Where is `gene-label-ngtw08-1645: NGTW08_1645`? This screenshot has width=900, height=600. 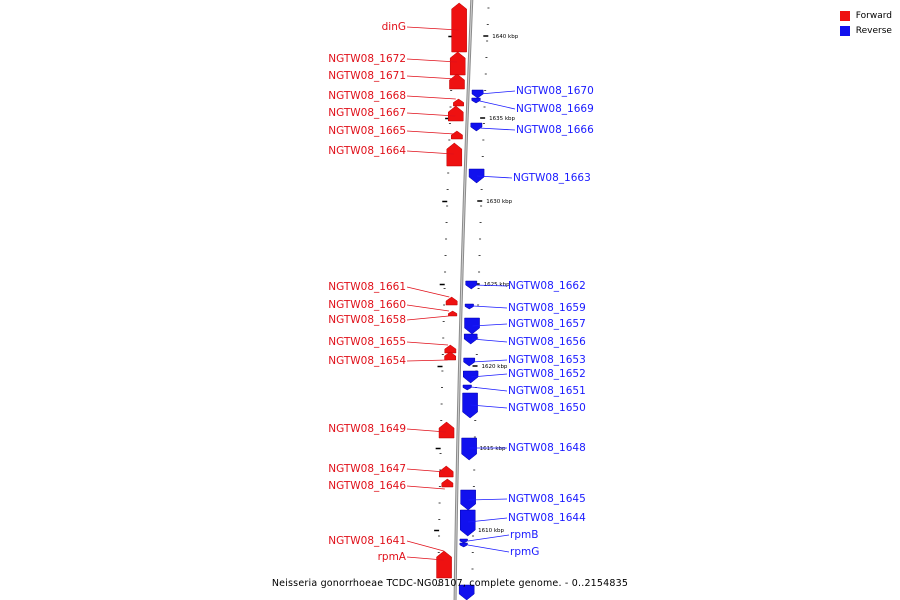 gene-label-ngtw08-1645: NGTW08_1645 is located at coordinates (547, 499).